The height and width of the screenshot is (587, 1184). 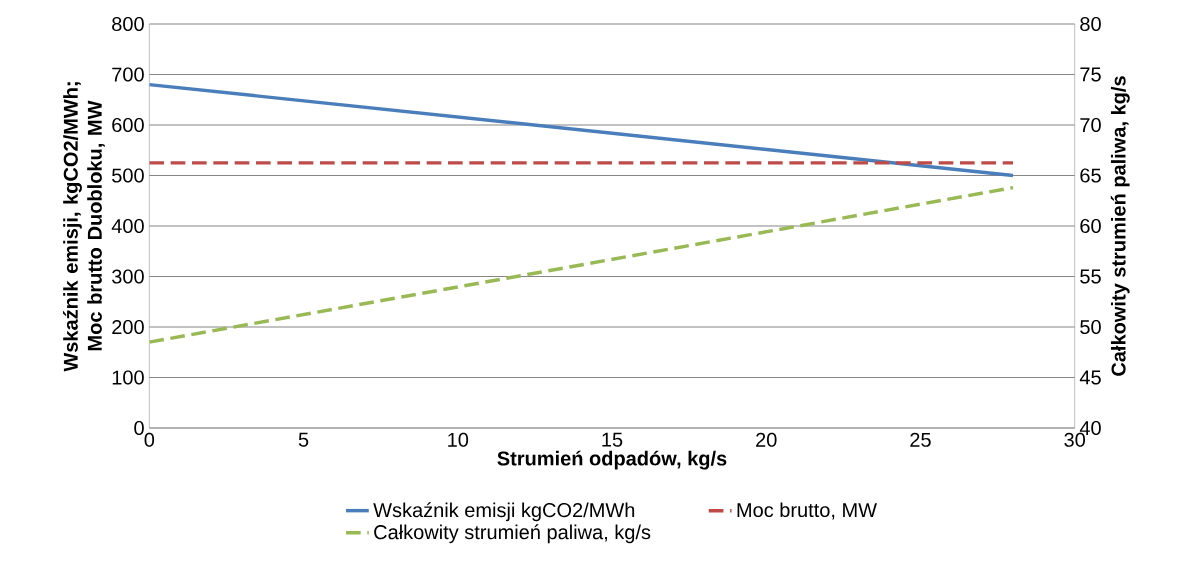 I want to click on y-tick-label: 100, so click(x=128, y=377).